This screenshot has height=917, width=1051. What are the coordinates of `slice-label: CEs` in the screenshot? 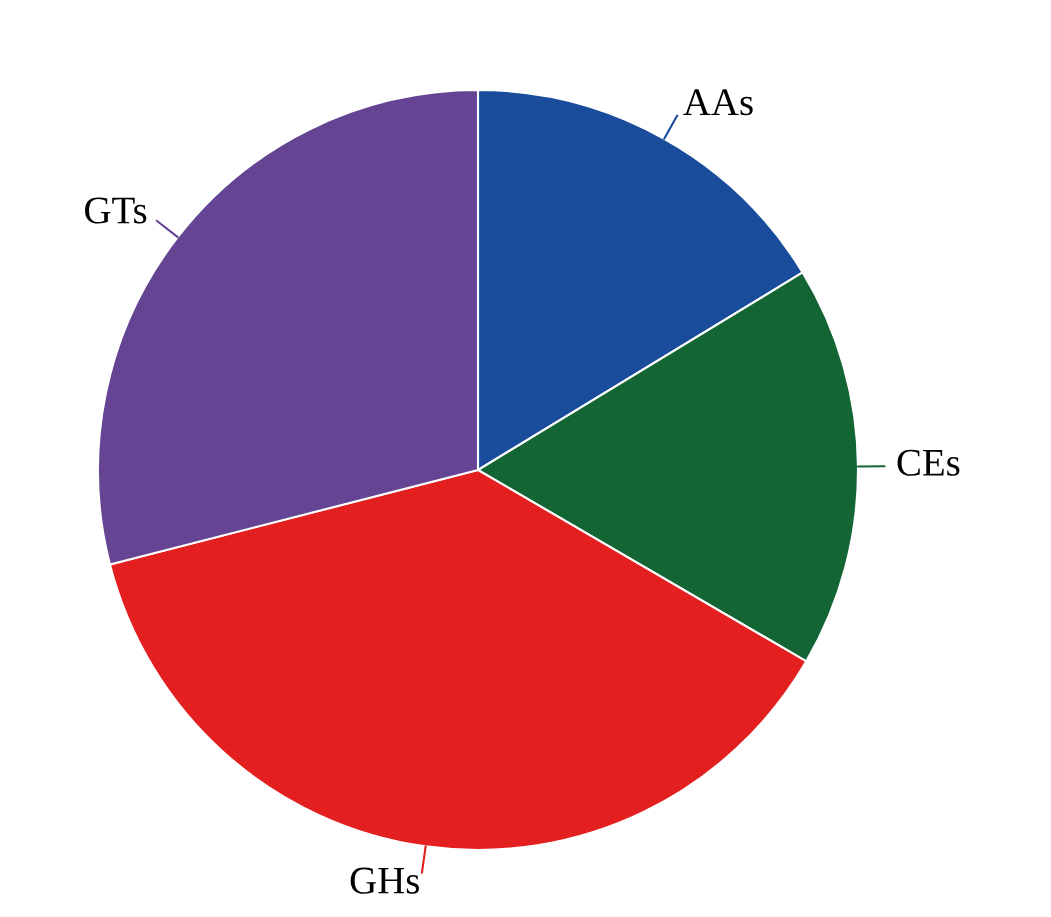 It's located at (928, 462).